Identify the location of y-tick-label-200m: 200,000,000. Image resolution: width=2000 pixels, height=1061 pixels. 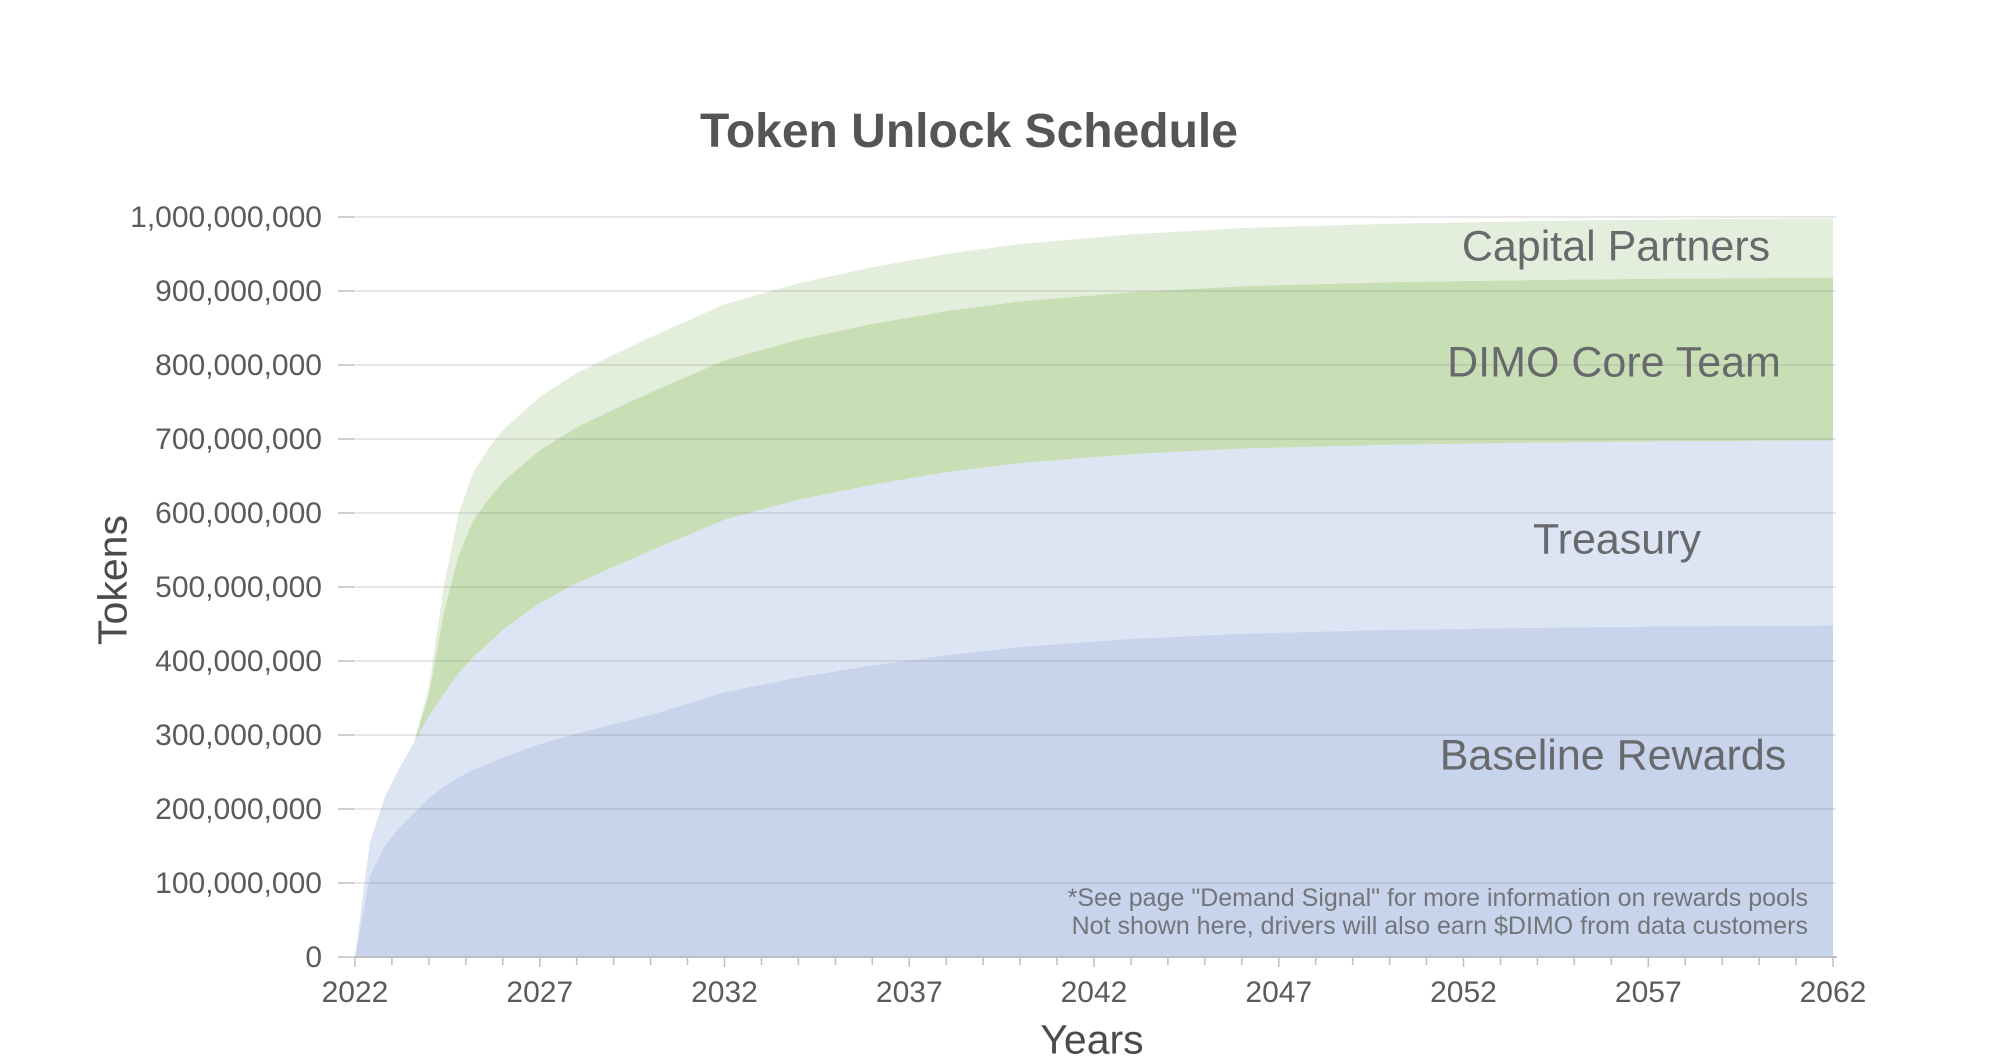
(238, 809).